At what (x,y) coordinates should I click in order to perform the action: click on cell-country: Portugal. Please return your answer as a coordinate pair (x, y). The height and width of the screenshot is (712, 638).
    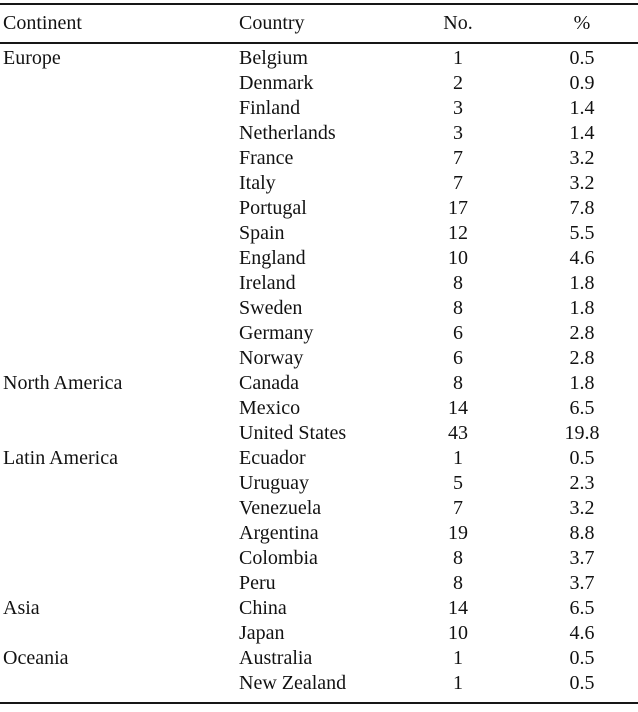
    Looking at the image, I should click on (273, 208).